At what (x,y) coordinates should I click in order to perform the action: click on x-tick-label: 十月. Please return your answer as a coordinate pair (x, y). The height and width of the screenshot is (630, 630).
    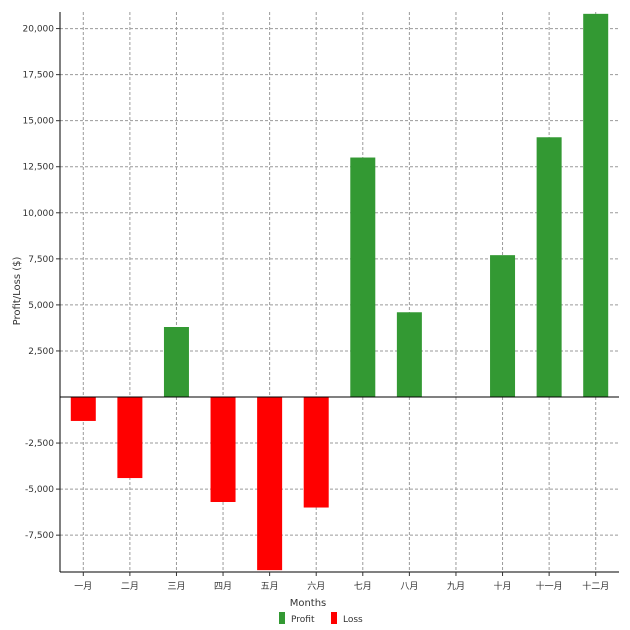
    Looking at the image, I should click on (503, 586).